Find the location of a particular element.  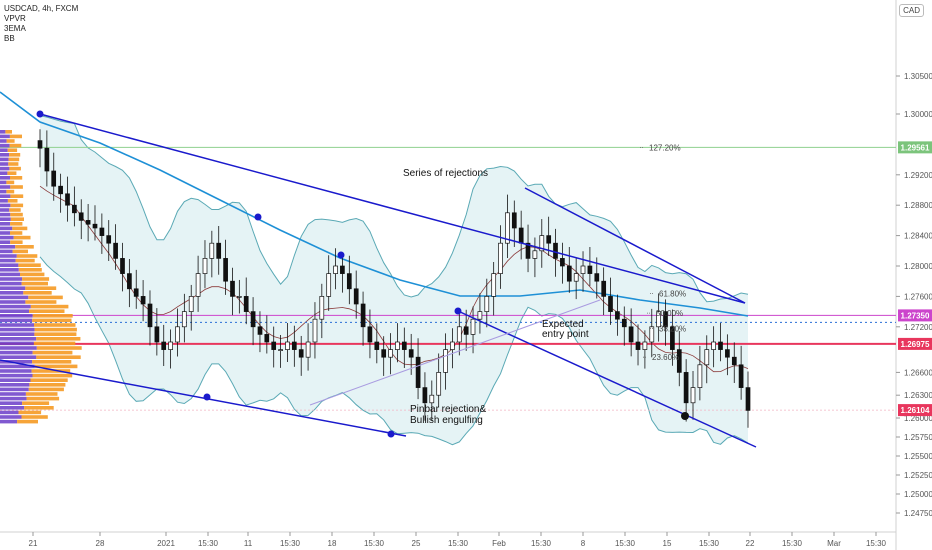

symbol-title: USDCAD, 4h, FXCM is located at coordinates (41, 8).